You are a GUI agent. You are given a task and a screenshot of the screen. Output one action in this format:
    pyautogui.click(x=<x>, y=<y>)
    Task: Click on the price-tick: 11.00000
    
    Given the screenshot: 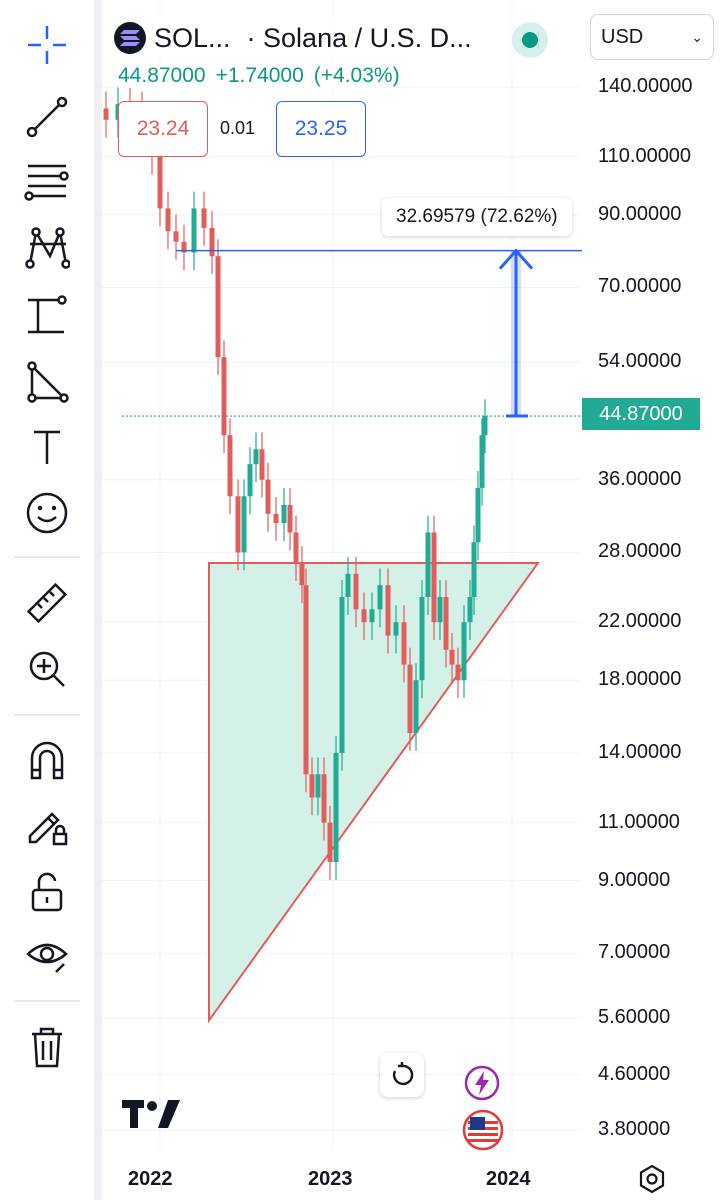 What is the action you would take?
    pyautogui.click(x=639, y=821)
    